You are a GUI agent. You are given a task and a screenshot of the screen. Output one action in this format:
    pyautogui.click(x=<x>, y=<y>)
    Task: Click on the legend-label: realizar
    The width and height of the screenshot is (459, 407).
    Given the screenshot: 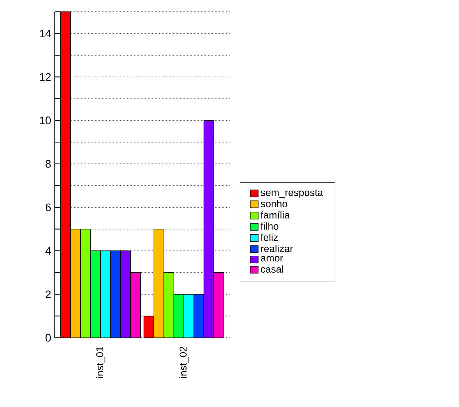 What is the action you would take?
    pyautogui.click(x=277, y=248)
    